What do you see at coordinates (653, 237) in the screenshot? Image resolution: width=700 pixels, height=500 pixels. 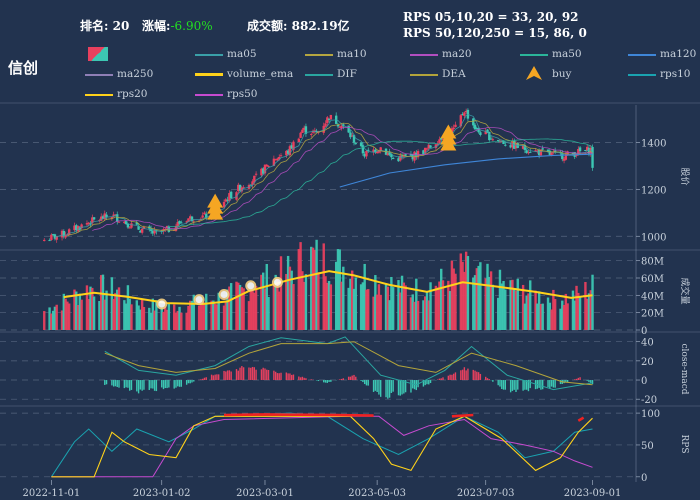 I see `y-tick-label: 1000` at bounding box center [653, 237].